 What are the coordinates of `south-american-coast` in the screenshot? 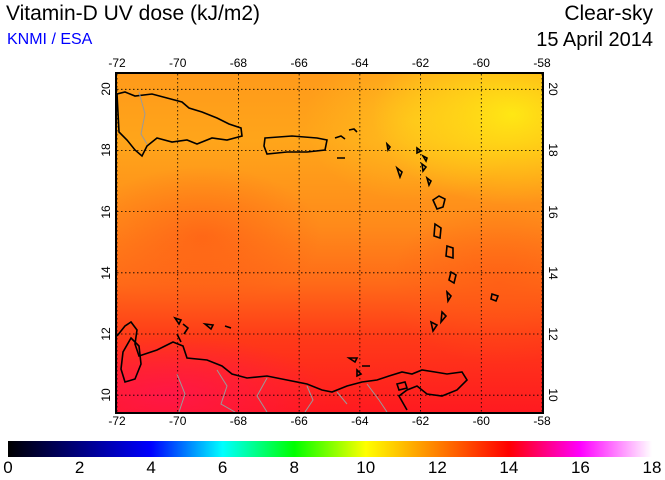 It's located at (293, 365).